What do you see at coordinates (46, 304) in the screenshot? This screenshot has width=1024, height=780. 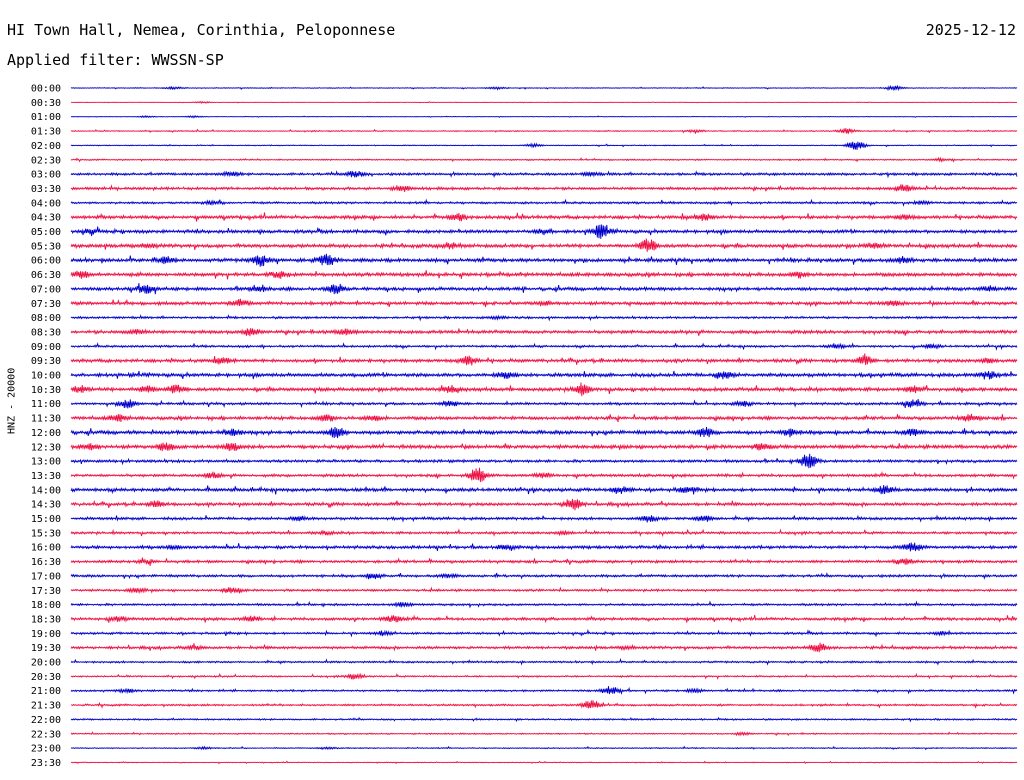 I see `time-tick-label: 07:30` at bounding box center [46, 304].